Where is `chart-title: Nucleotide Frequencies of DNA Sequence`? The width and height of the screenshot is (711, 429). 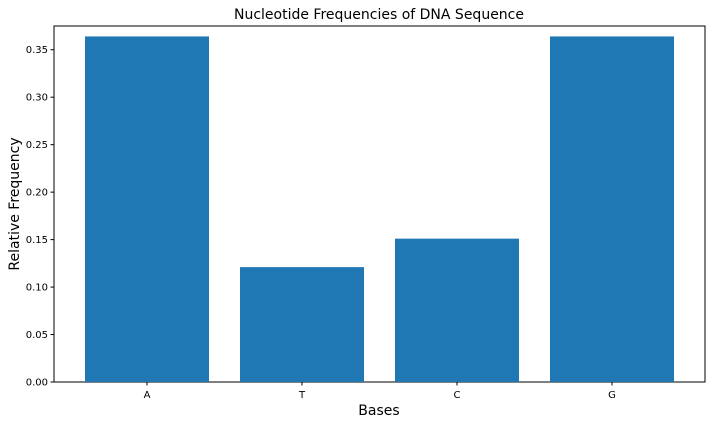
chart-title: Nucleotide Frequencies of DNA Sequence is located at coordinates (379, 15).